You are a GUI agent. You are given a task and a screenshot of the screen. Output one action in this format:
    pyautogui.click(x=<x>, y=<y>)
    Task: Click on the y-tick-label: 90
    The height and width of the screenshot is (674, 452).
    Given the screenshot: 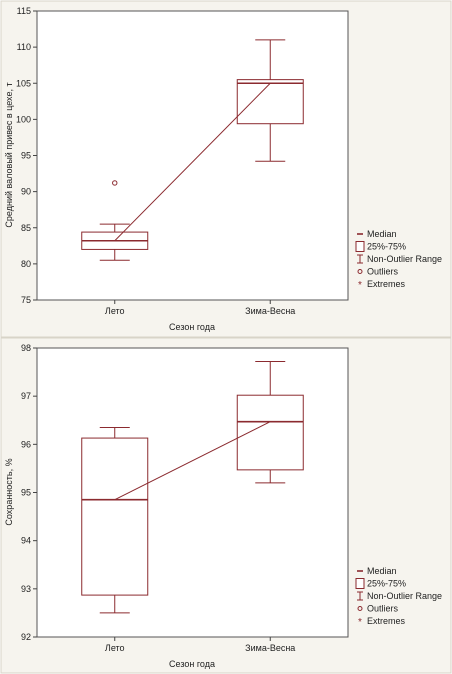 What is the action you would take?
    pyautogui.click(x=26, y=192)
    